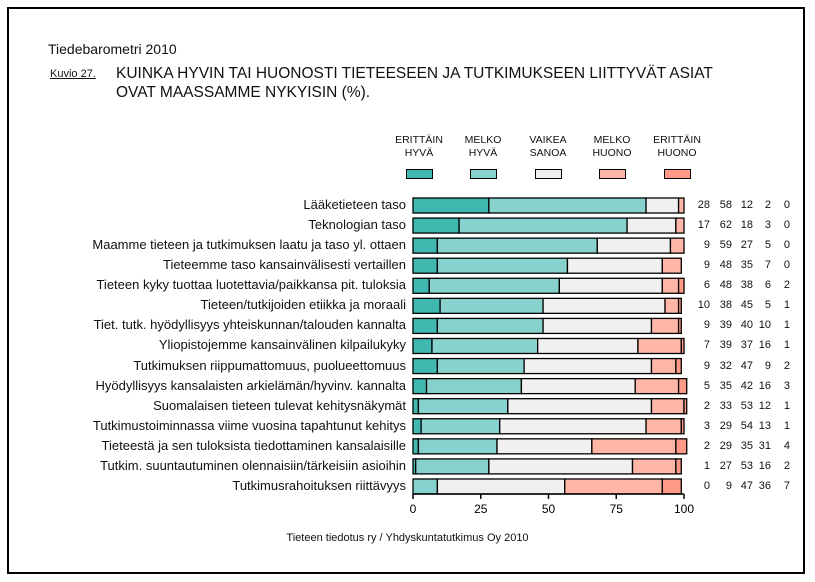  I want to click on value-label: 48, so click(725, 285).